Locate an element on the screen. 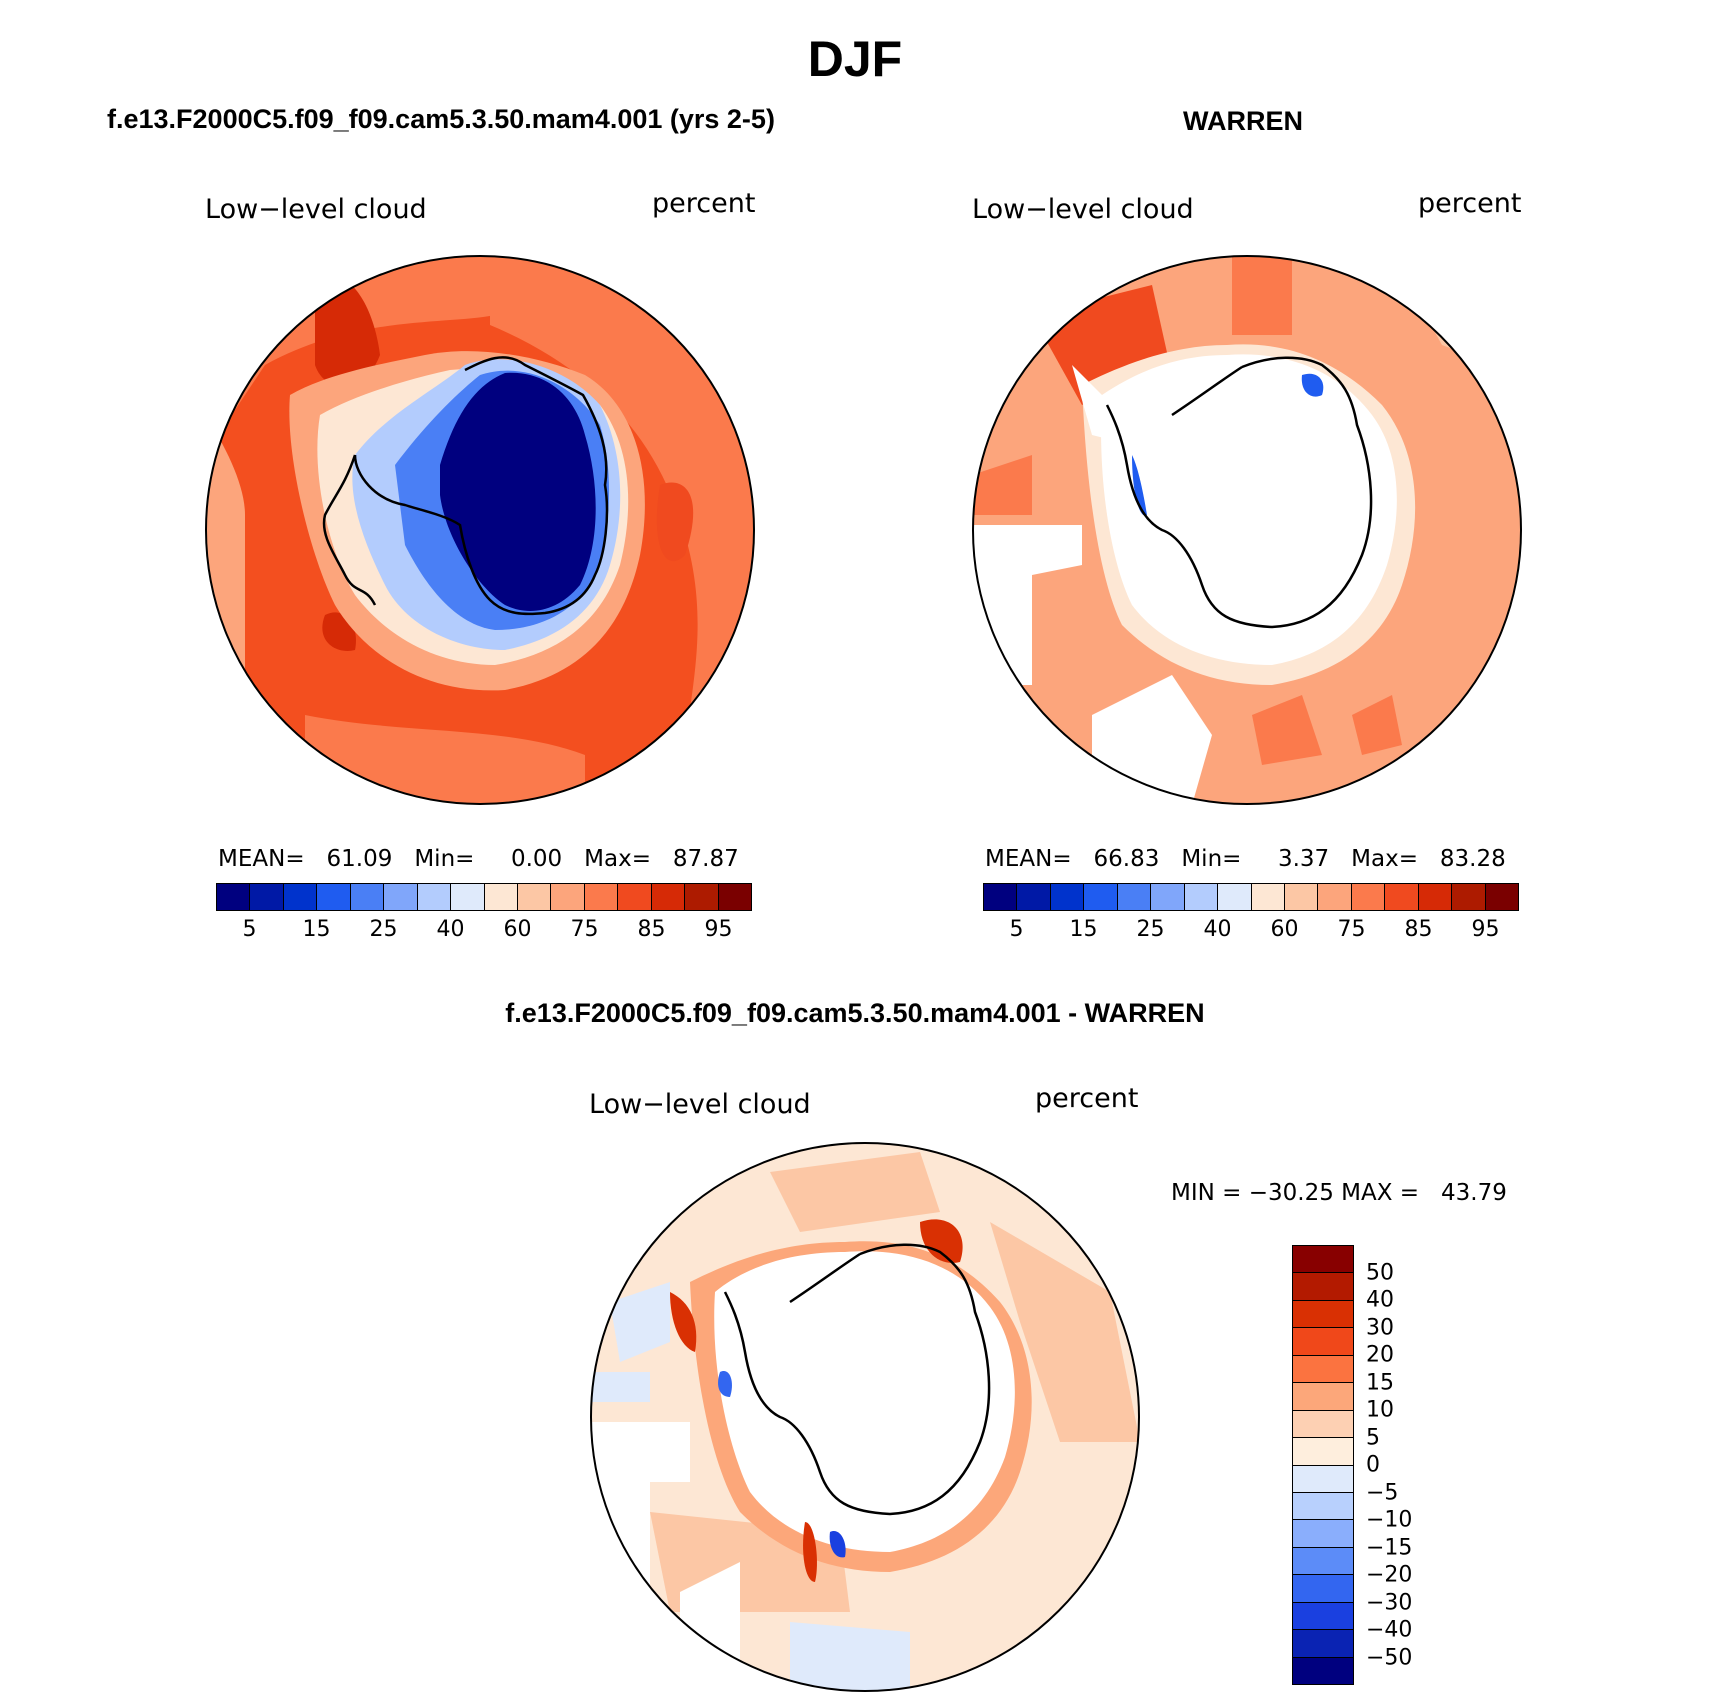 The width and height of the screenshot is (1710, 1692). colorbar-tick-label: 10 is located at coordinates (1380, 1410).